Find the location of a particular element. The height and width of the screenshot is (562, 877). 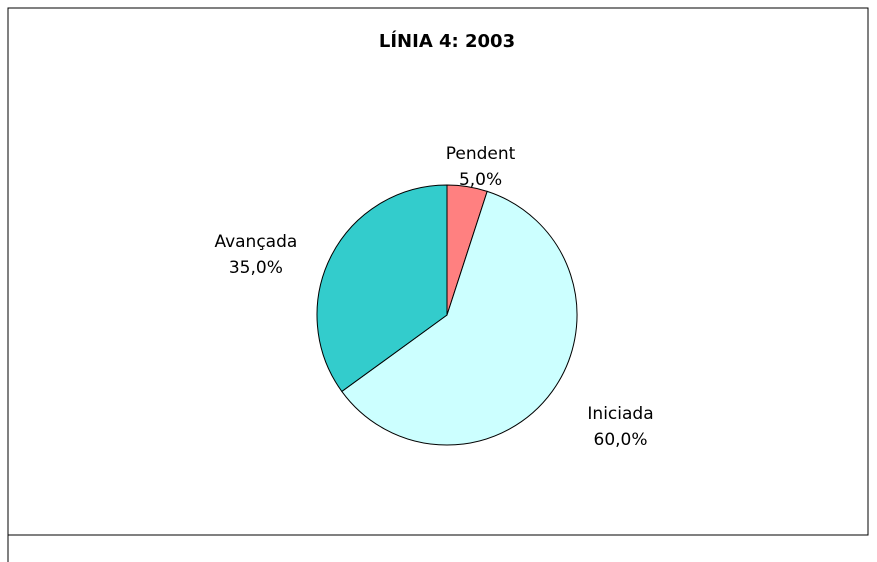

slice-label: Pendent is located at coordinates (481, 154).